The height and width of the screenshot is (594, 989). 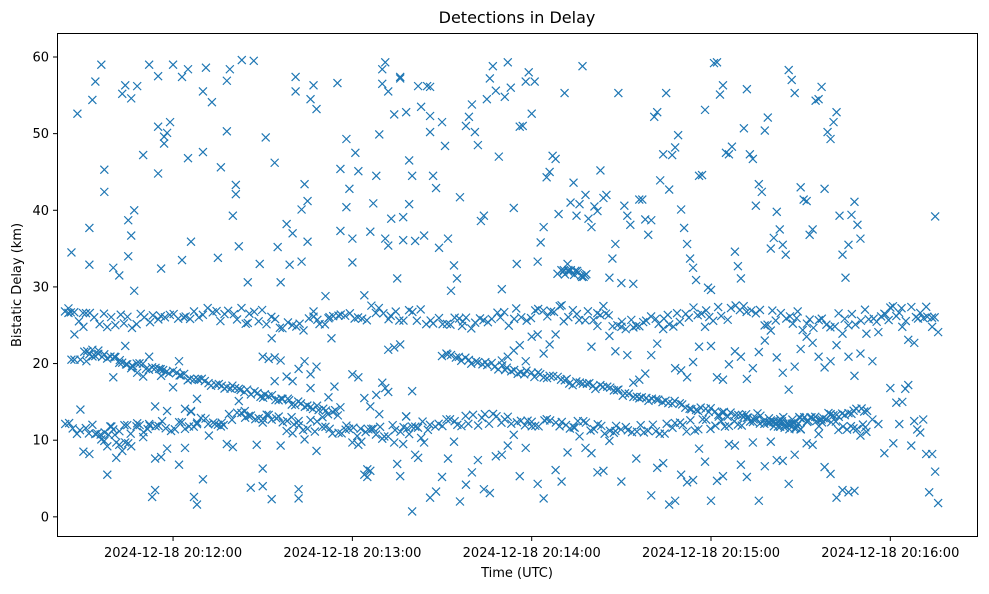 I want to click on x-tick-label: 2024-12-18 20:14:00, so click(x=532, y=553).